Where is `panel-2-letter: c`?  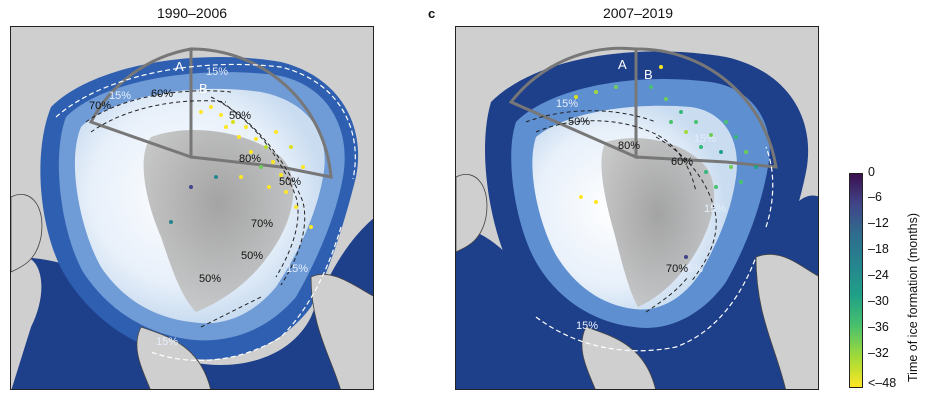 panel-2-letter: c is located at coordinates (432, 13).